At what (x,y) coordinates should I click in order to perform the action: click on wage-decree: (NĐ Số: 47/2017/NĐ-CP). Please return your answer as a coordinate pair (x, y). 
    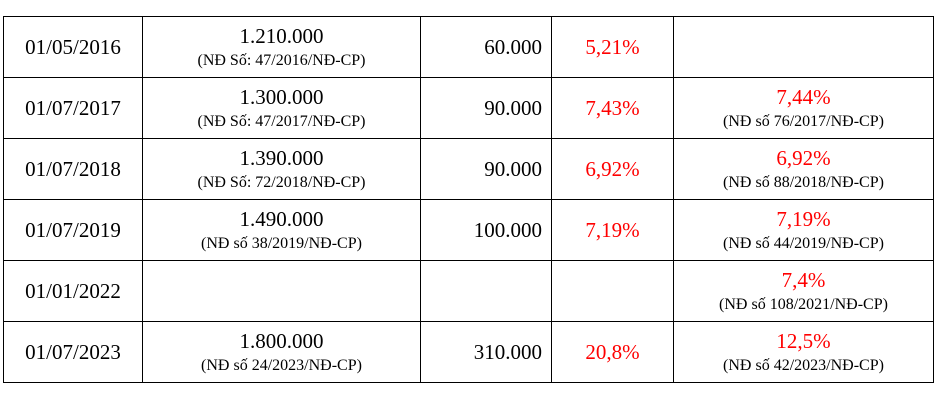
    Looking at the image, I should click on (281, 121).